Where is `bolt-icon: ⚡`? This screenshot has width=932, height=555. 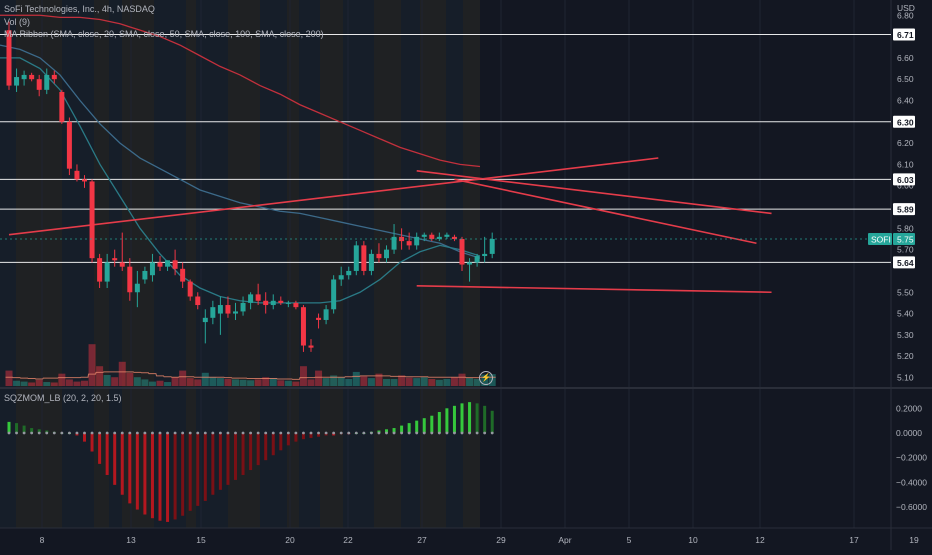 bolt-icon: ⚡ is located at coordinates (486, 378).